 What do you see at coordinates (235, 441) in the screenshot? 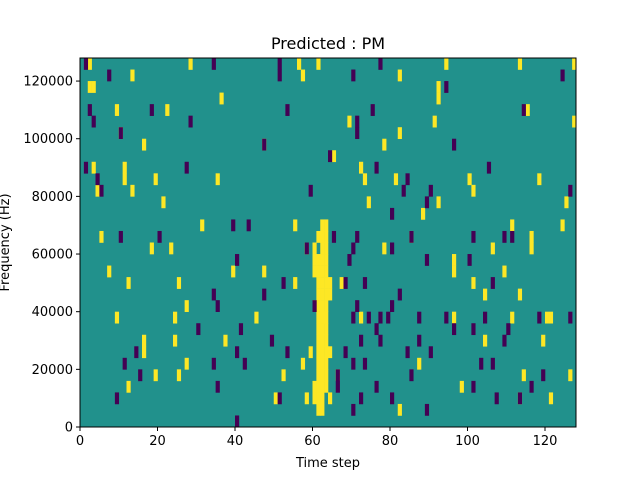
I see `x-tick-label: 40` at bounding box center [235, 441].